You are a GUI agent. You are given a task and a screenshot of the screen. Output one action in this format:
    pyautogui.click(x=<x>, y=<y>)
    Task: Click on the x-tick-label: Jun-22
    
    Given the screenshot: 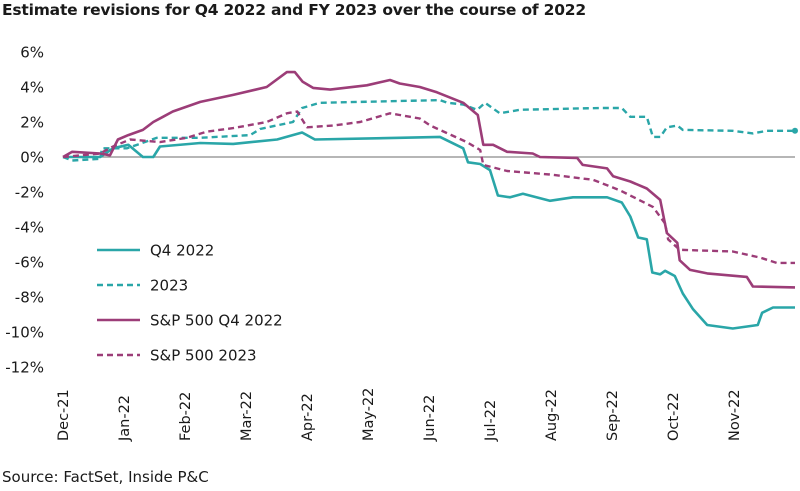 What is the action you would take?
    pyautogui.click(x=430, y=418)
    